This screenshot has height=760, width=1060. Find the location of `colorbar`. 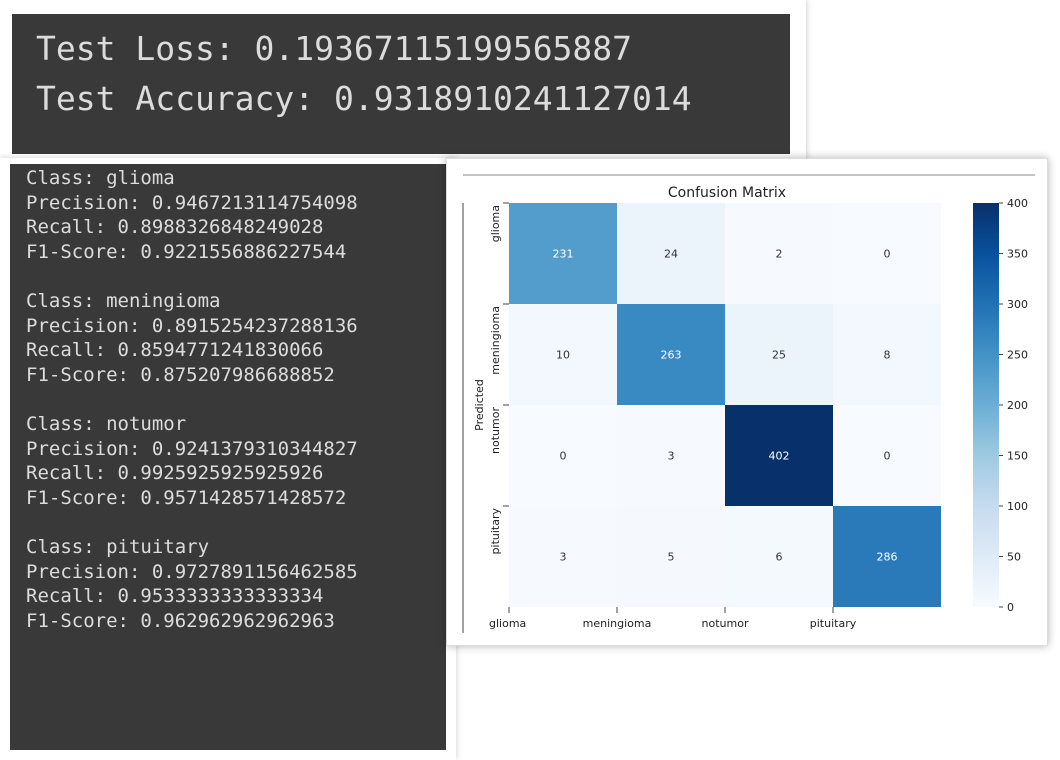

colorbar is located at coordinates (986, 405).